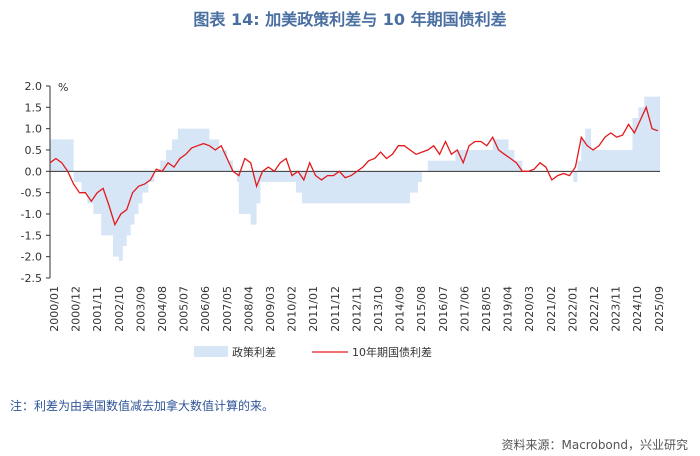 The height and width of the screenshot is (456, 700). I want to click on x-tick-label: 2022/01, so click(572, 309).